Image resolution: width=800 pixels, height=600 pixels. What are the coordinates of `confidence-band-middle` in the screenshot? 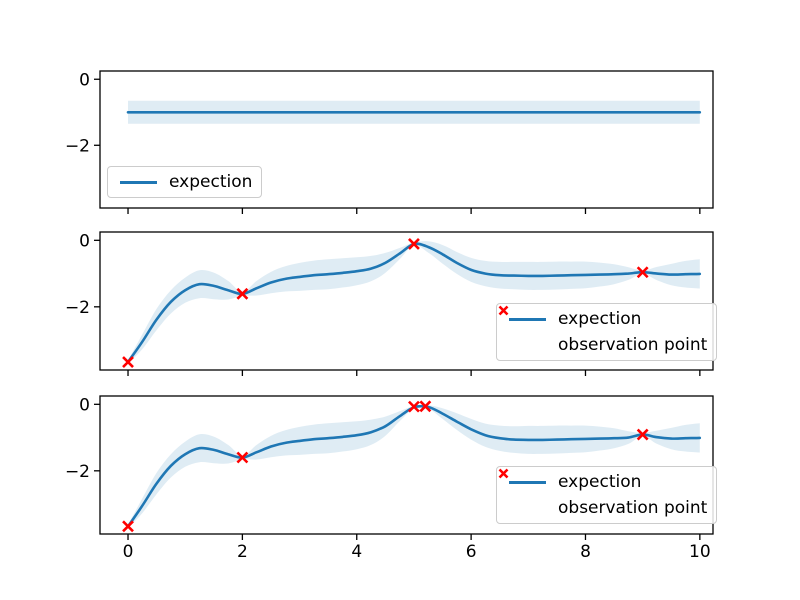 It's located at (414, 302).